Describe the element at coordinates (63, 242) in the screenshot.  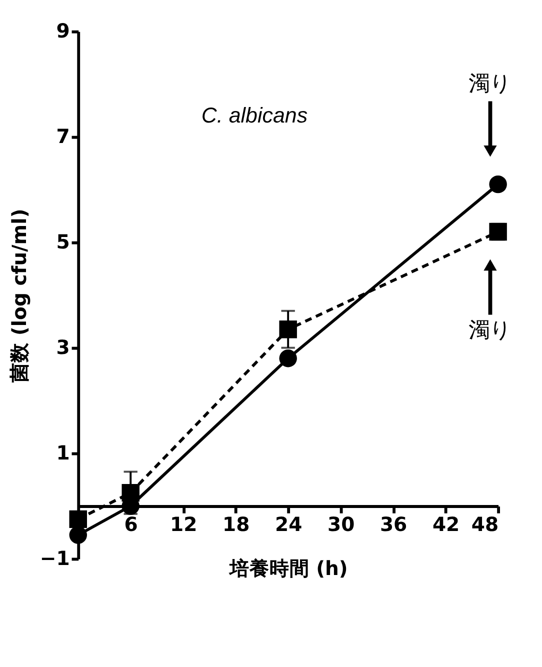
I see `y-tick-label: 5` at that location.